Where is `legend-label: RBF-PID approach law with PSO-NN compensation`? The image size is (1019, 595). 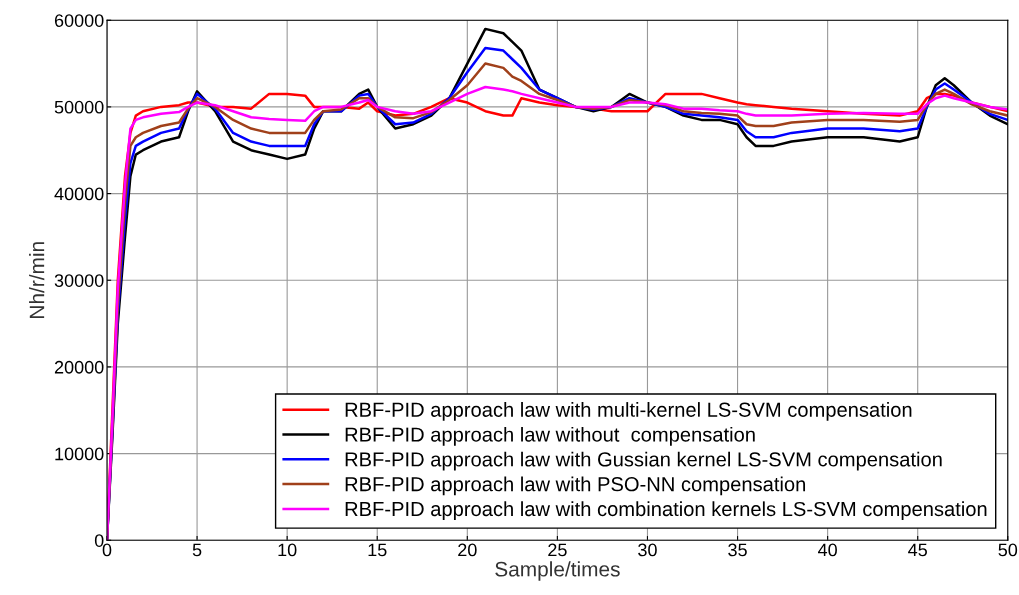
legend-label: RBF-PID approach law with PSO-NN compensation is located at coordinates (575, 486).